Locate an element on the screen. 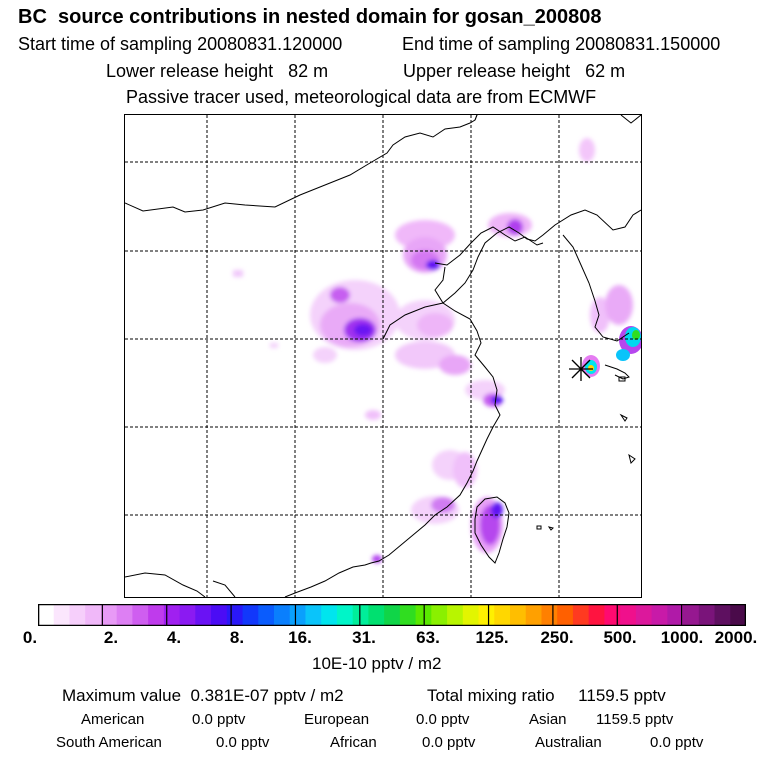 The image size is (768, 768). high-concentration-spots is located at coordinates (612, 351).